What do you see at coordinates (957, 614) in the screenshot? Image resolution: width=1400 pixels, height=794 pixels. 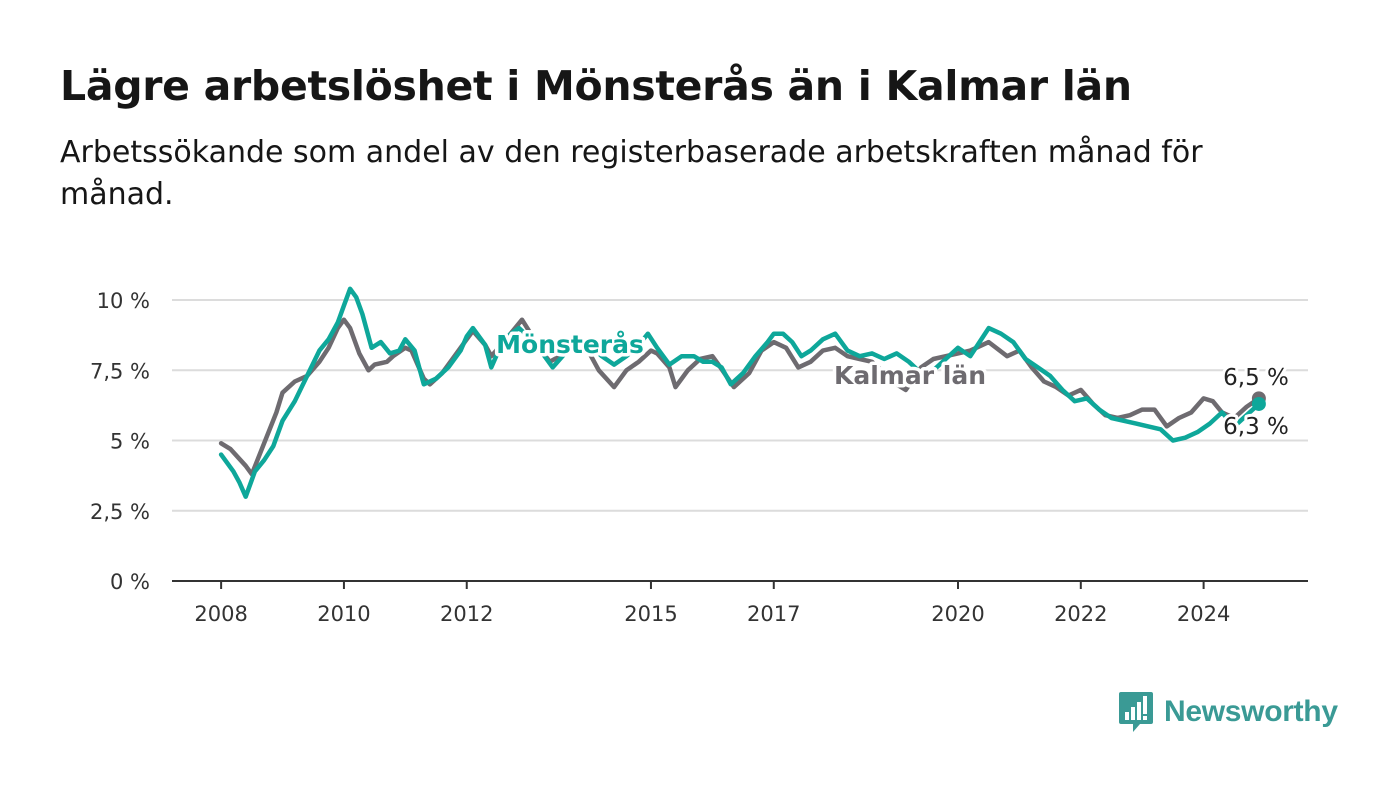 I see `x-tick-label: 2020` at bounding box center [957, 614].